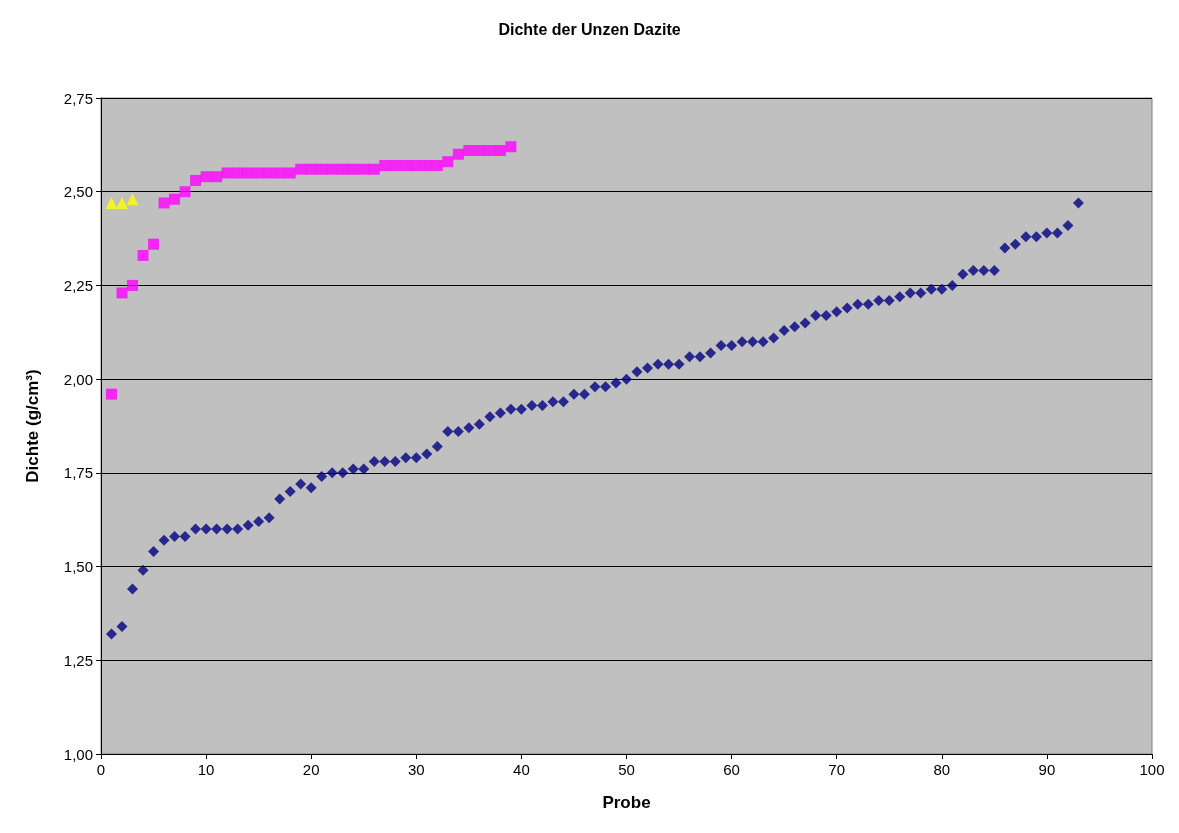 Image resolution: width=1179 pixels, height=833 pixels. What do you see at coordinates (626, 769) in the screenshot?
I see `x-tick-label: 50` at bounding box center [626, 769].